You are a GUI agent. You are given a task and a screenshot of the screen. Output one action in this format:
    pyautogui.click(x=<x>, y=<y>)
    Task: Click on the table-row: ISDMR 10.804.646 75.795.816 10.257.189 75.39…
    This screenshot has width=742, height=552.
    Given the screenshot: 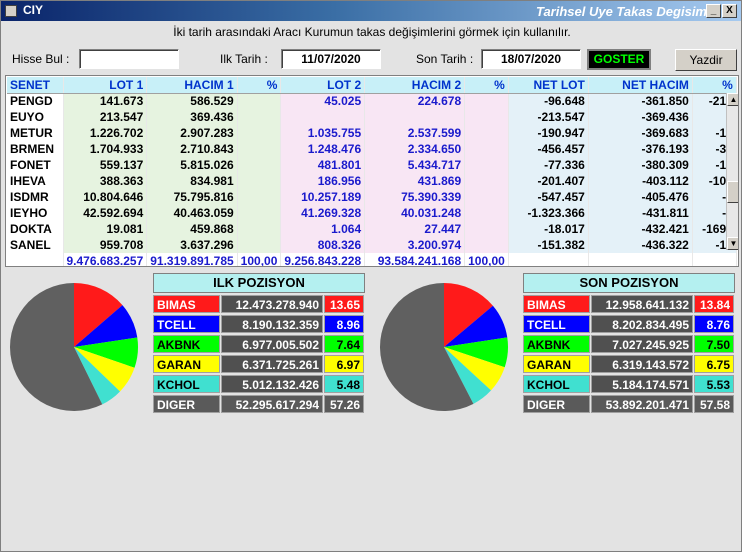 What is the action you would take?
    pyautogui.click(x=372, y=197)
    